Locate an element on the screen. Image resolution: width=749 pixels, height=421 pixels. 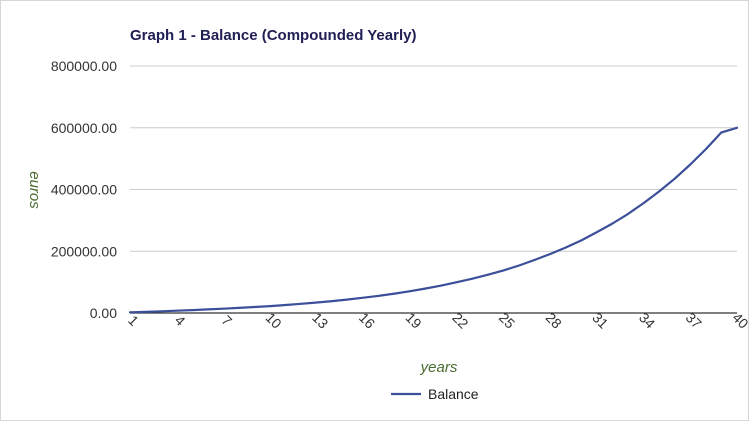
y-axis-ticks: 0.00 200000.00 400000.00 600000.00 800000.00 is located at coordinates (84, 189).